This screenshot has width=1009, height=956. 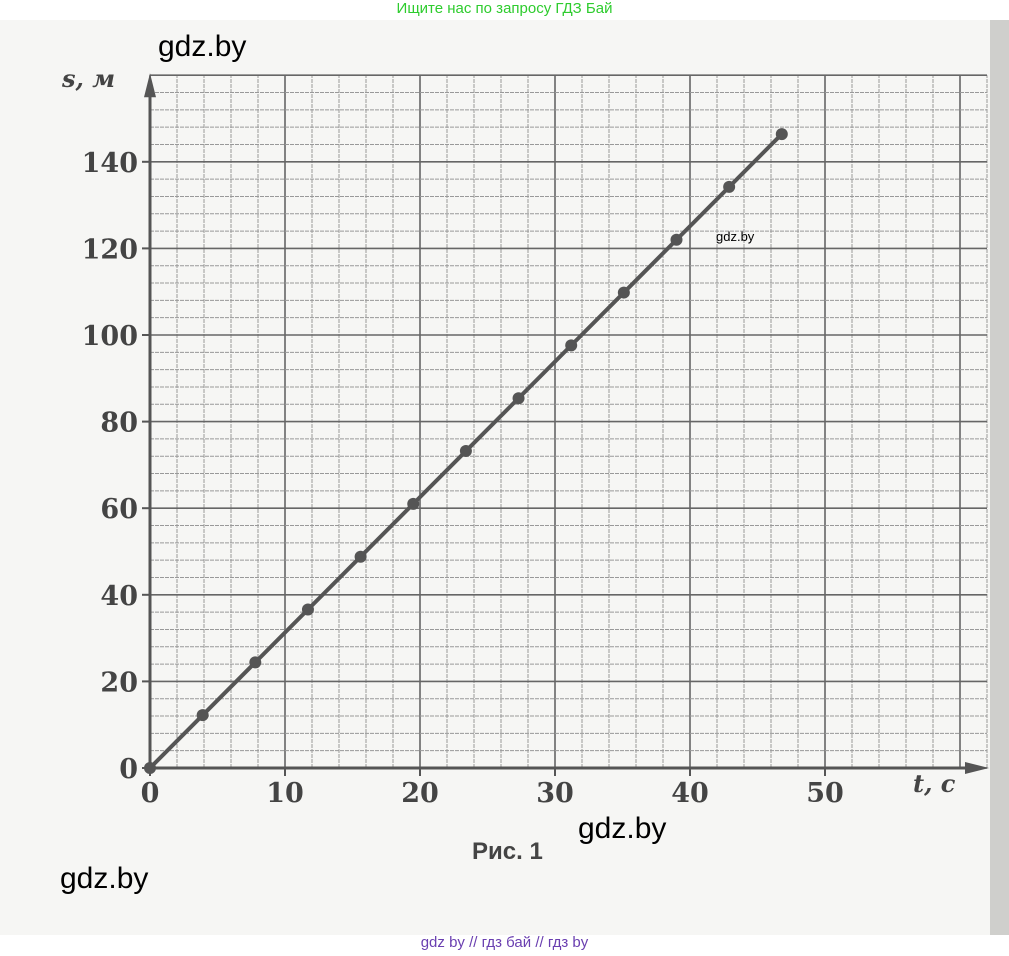 I want to click on x-tick-label: 10, so click(x=285, y=793).